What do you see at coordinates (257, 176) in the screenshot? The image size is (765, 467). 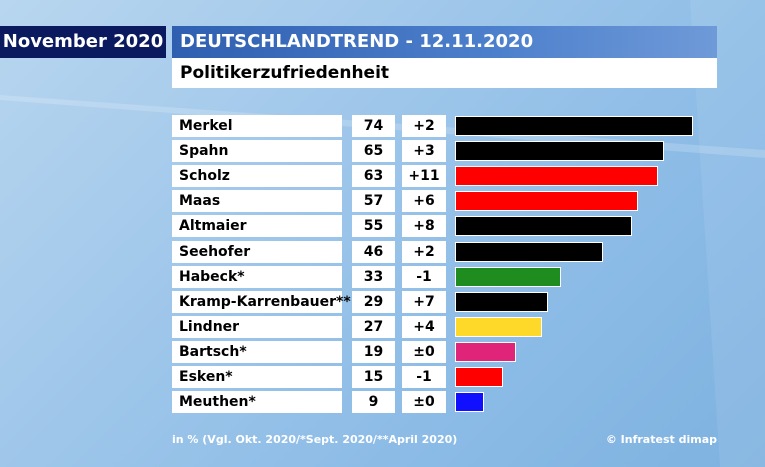 I see `category-label: Scholz` at bounding box center [257, 176].